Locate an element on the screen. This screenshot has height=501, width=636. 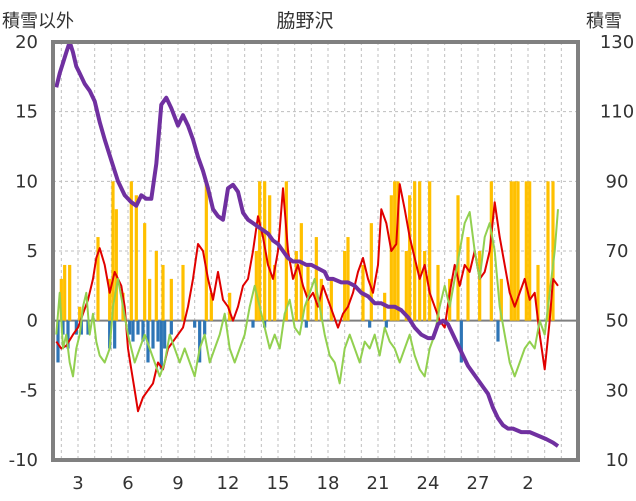
y-right-tick-label: 110 is located at coordinates (617, 112).